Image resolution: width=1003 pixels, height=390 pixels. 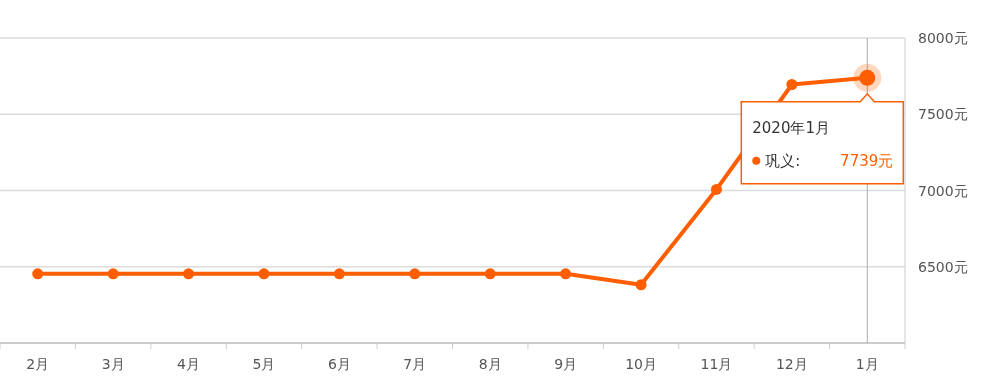 I want to click on y-tick-label: 7500元, so click(x=943, y=114).